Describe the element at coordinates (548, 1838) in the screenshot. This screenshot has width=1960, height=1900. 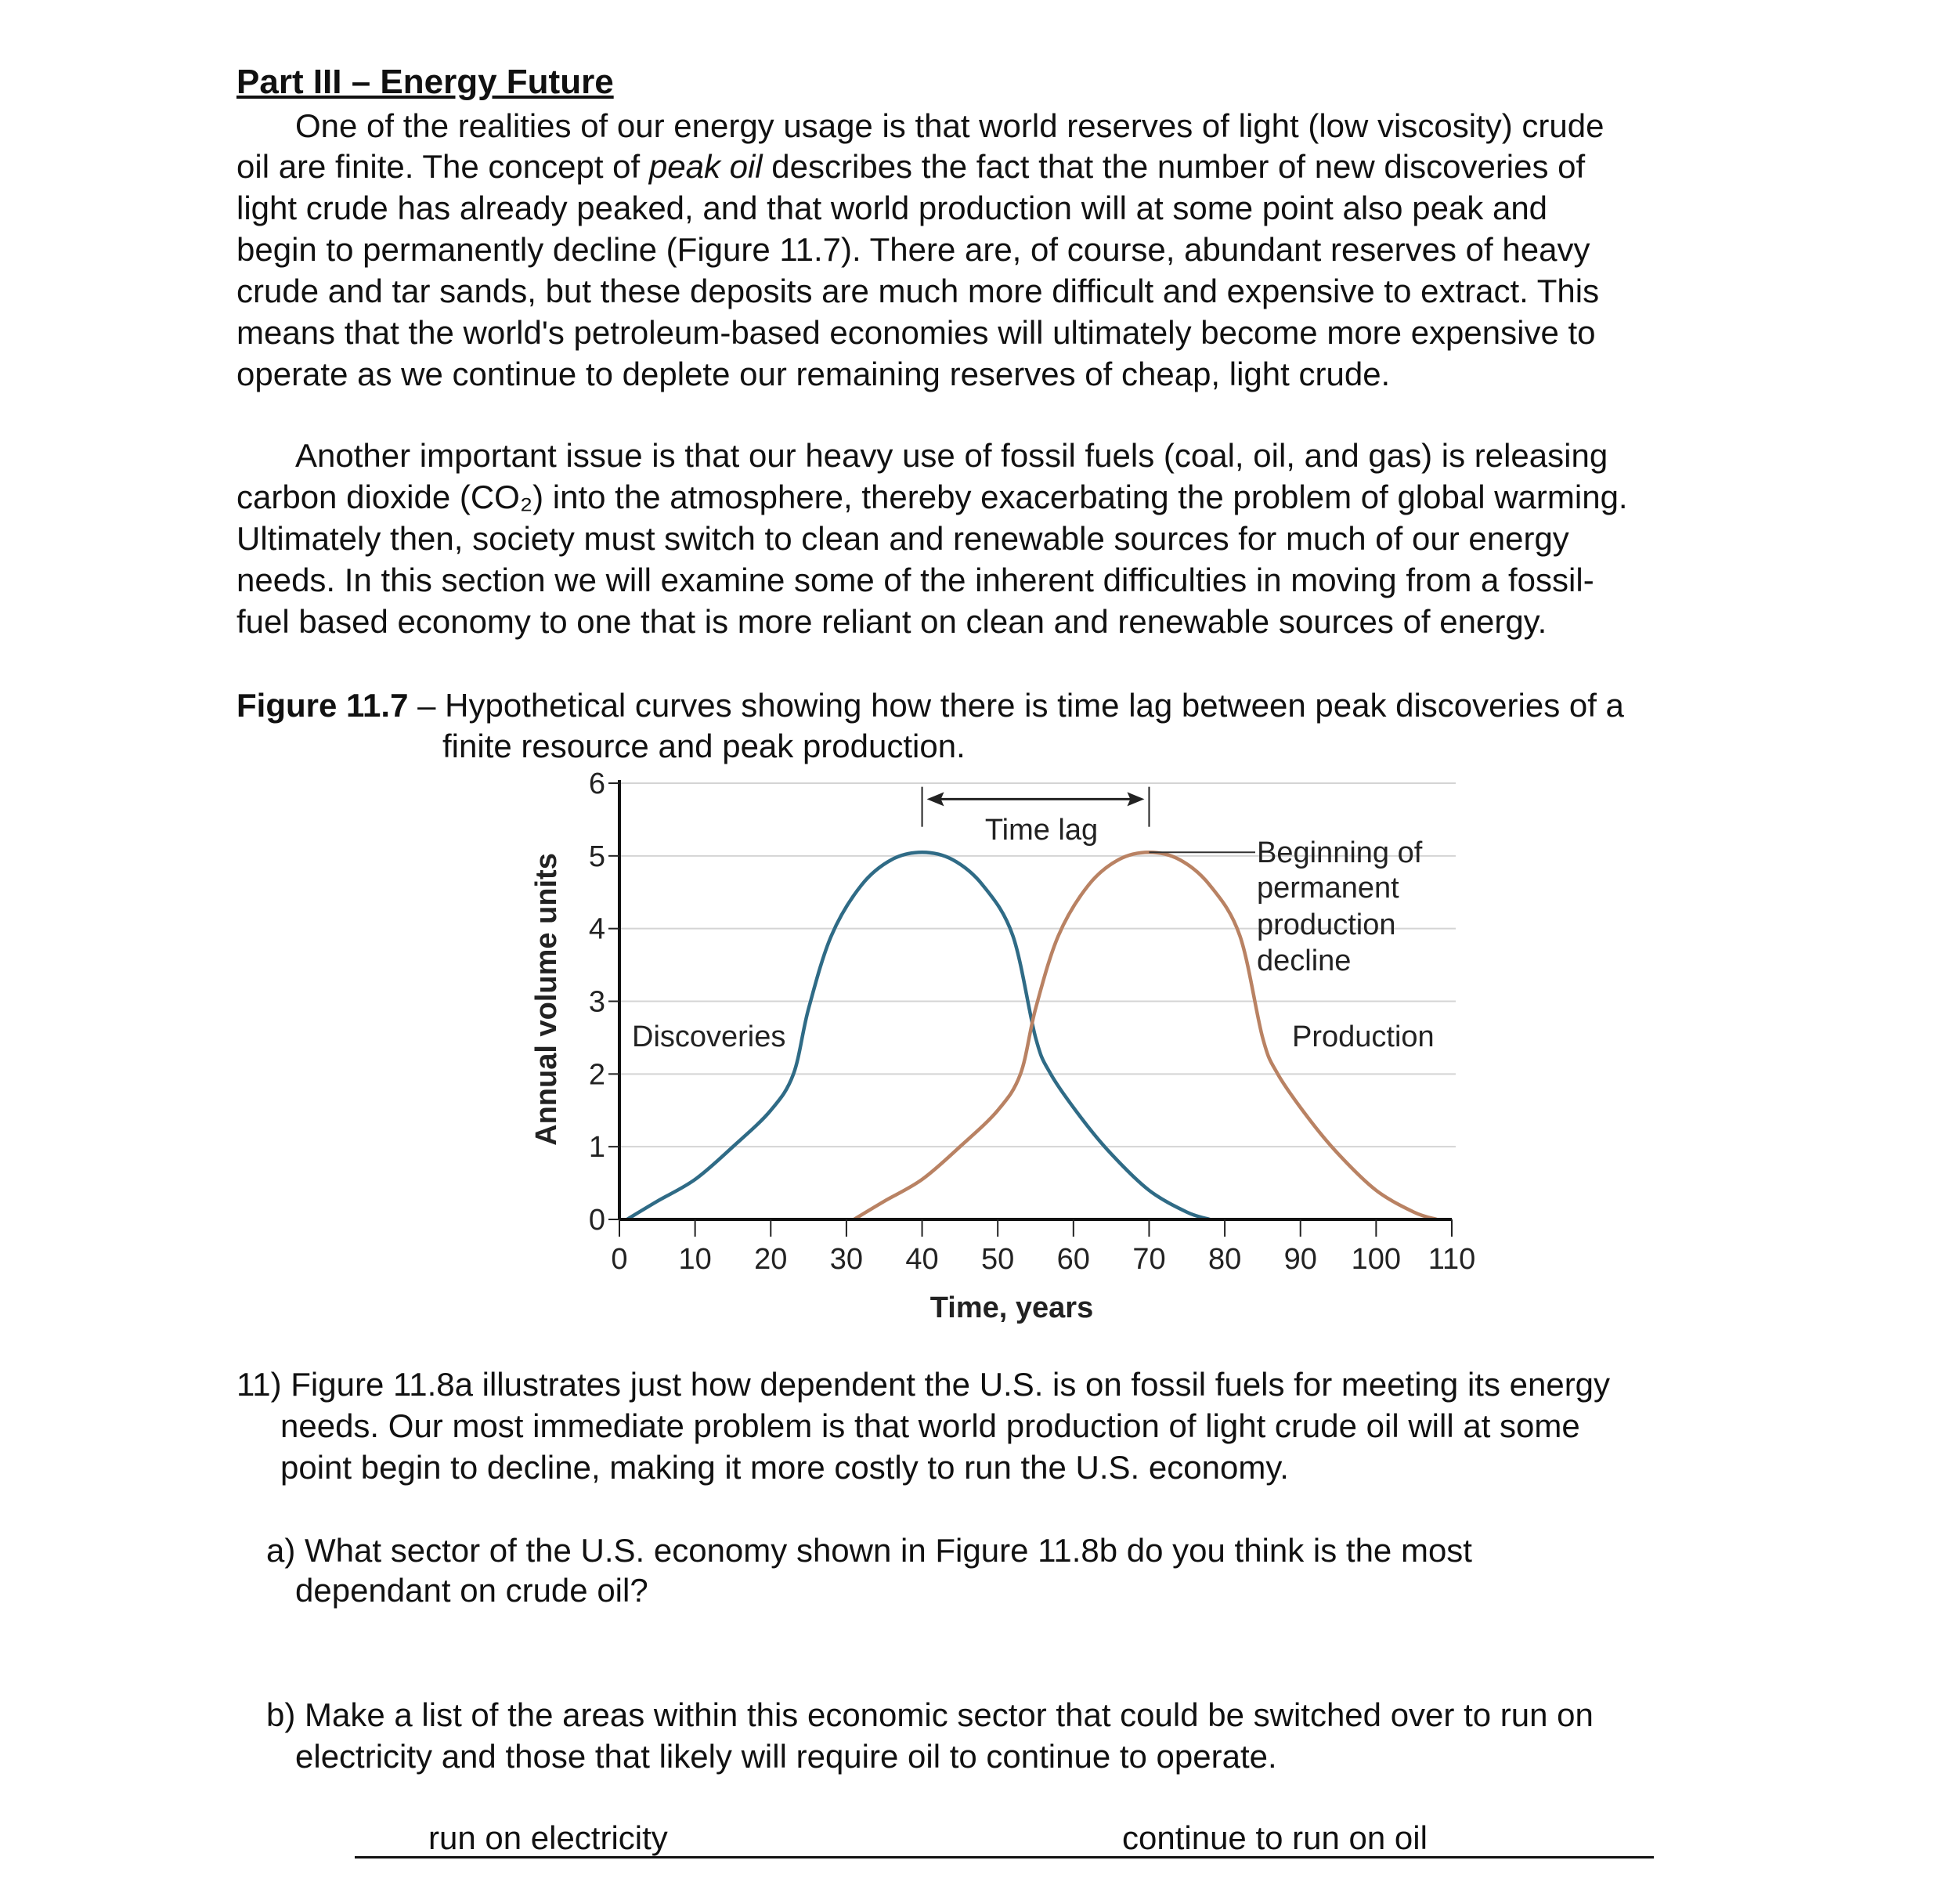
I see `column-header-electricity: run on electricity` at that location.